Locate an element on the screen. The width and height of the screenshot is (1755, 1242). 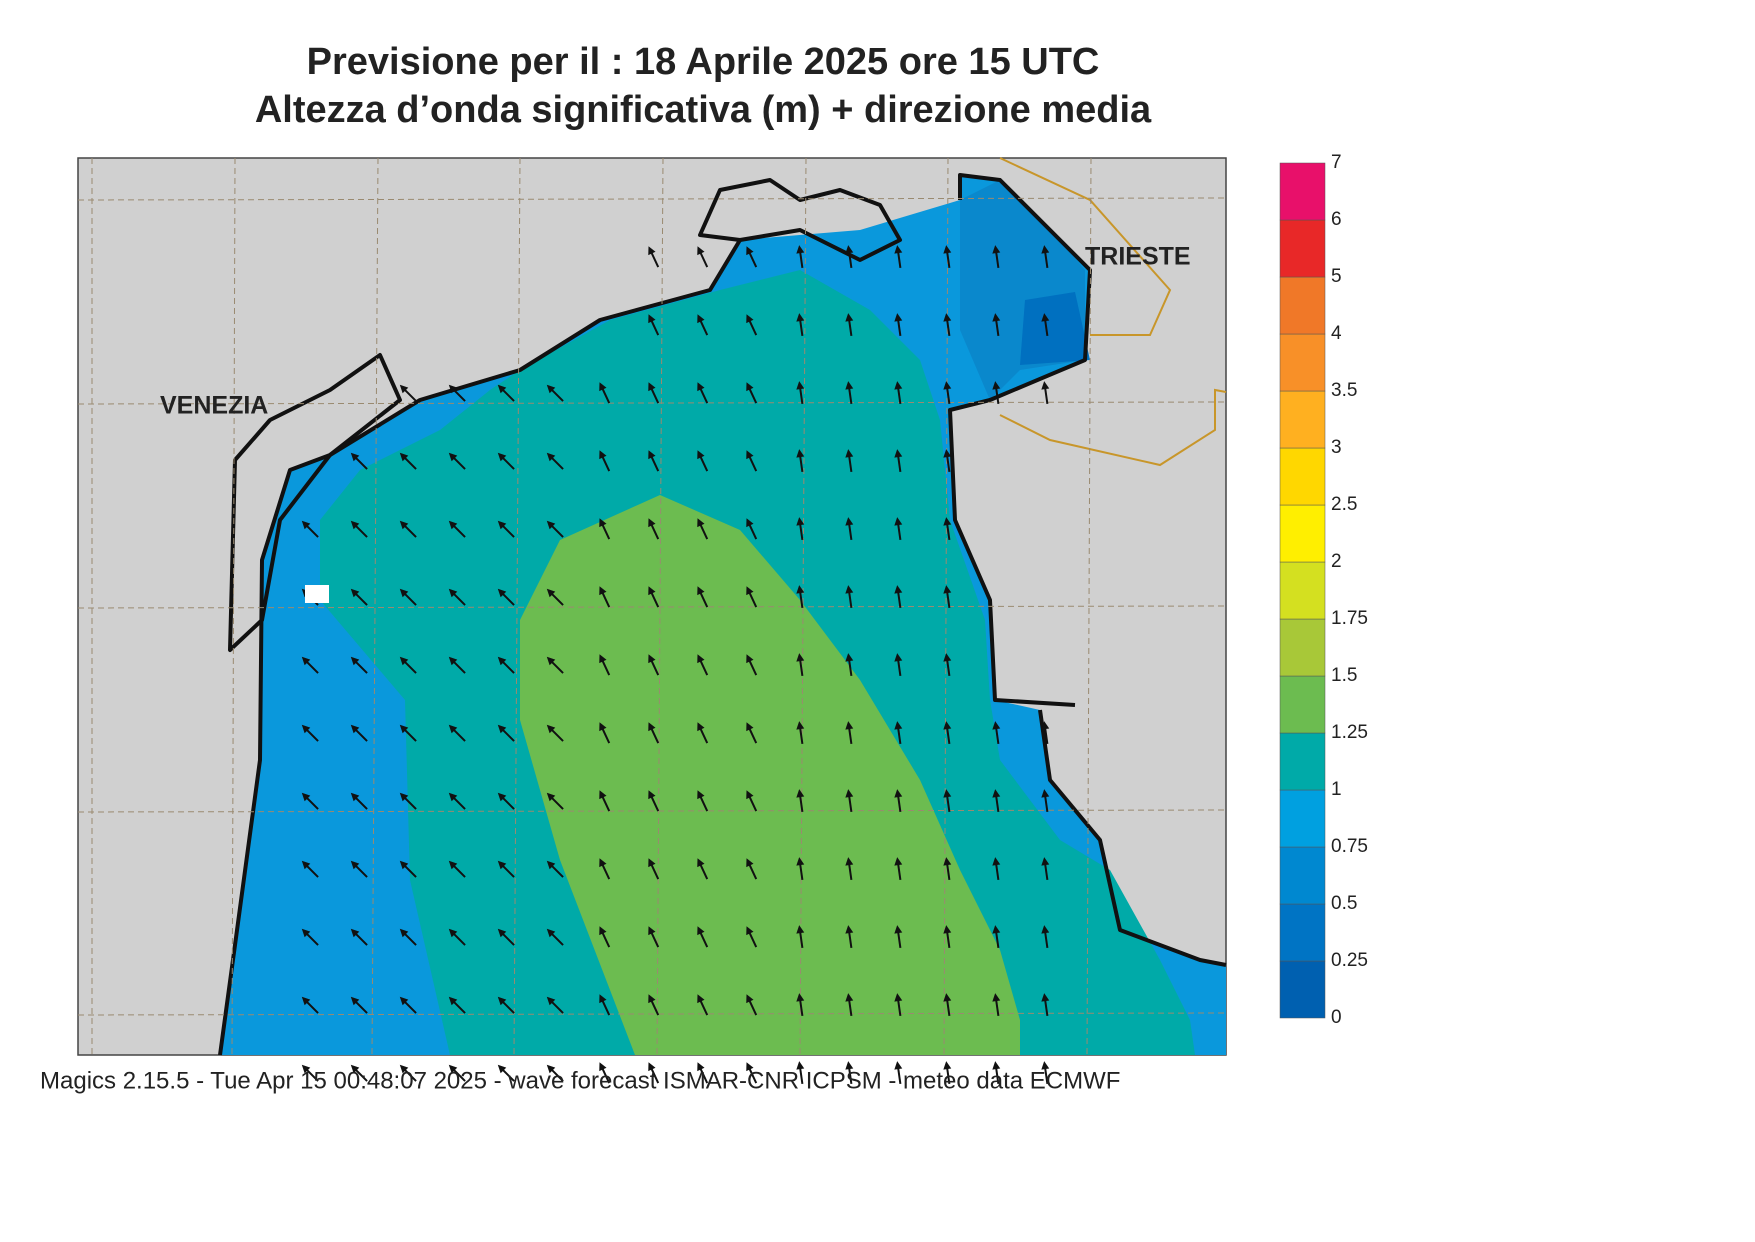
legend-level: 1 is located at coordinates (1336, 789).